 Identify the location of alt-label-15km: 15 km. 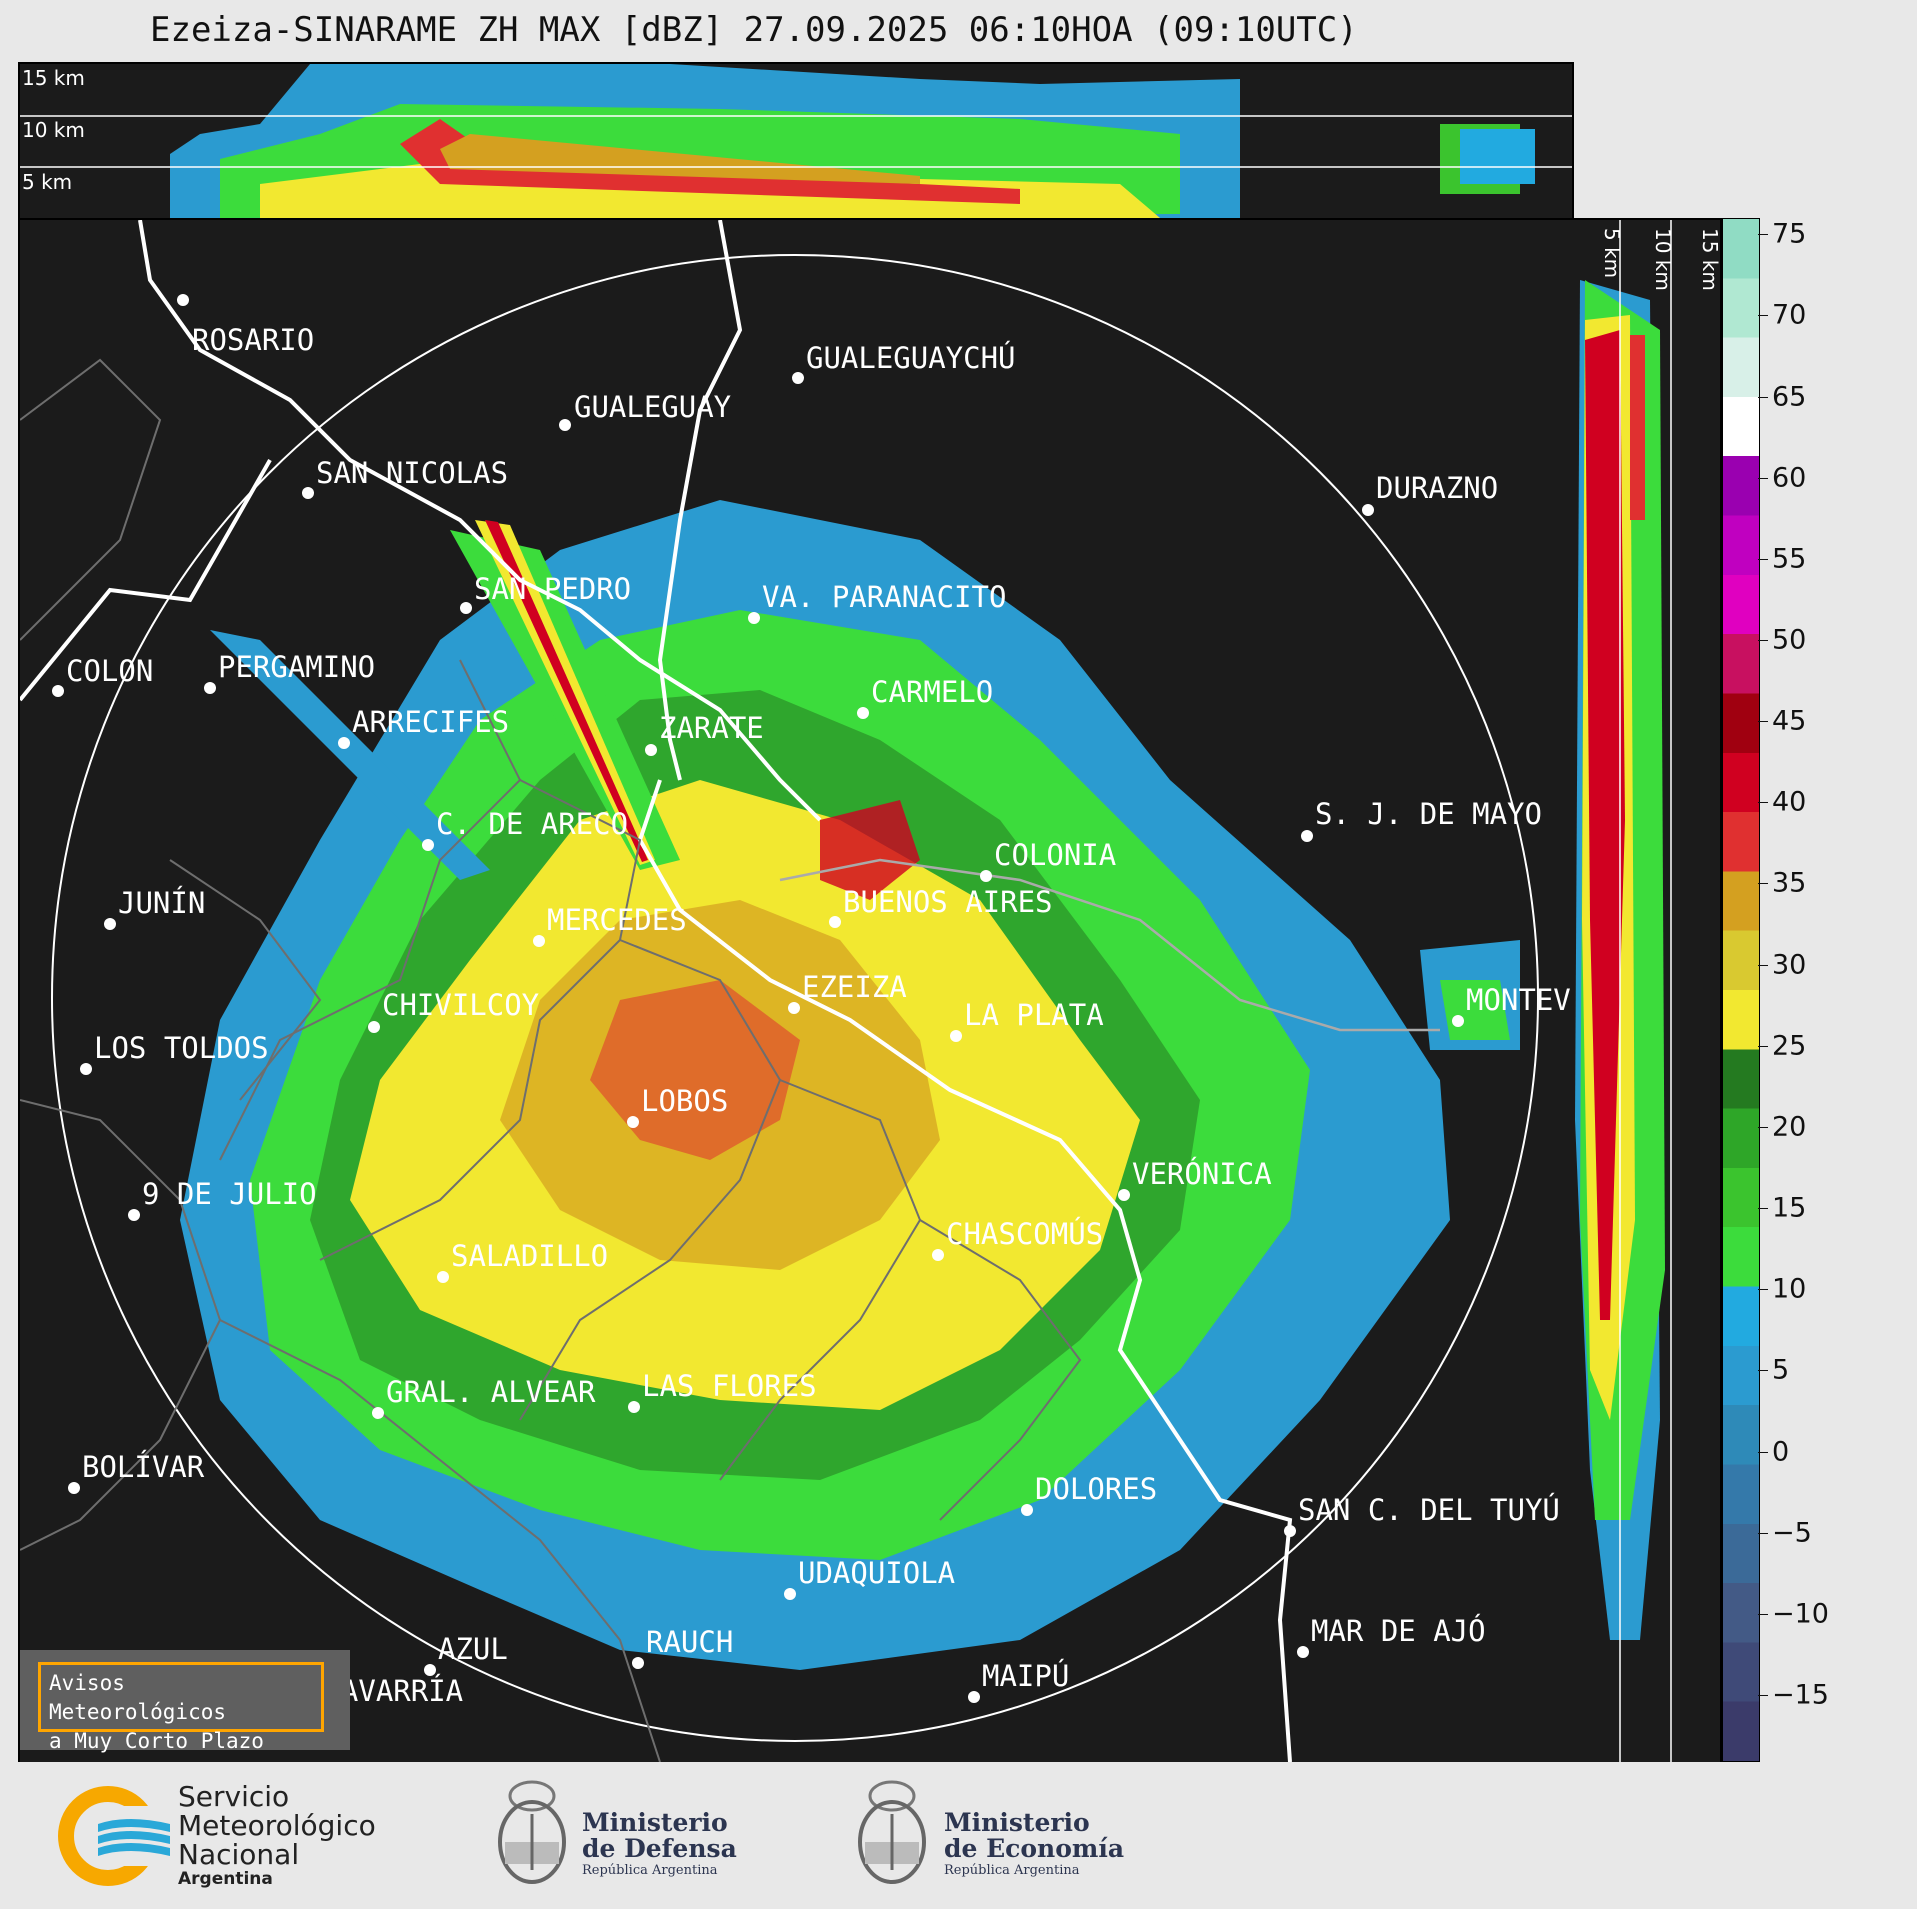
(53, 78).